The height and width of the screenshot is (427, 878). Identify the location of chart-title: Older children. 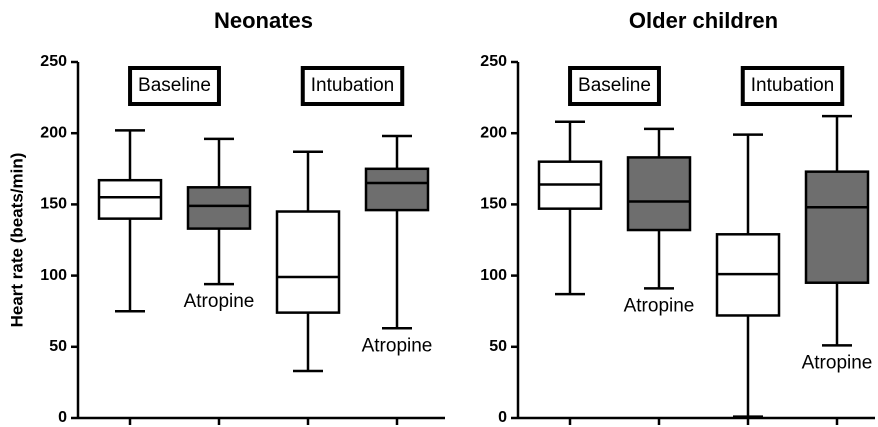
(703, 20).